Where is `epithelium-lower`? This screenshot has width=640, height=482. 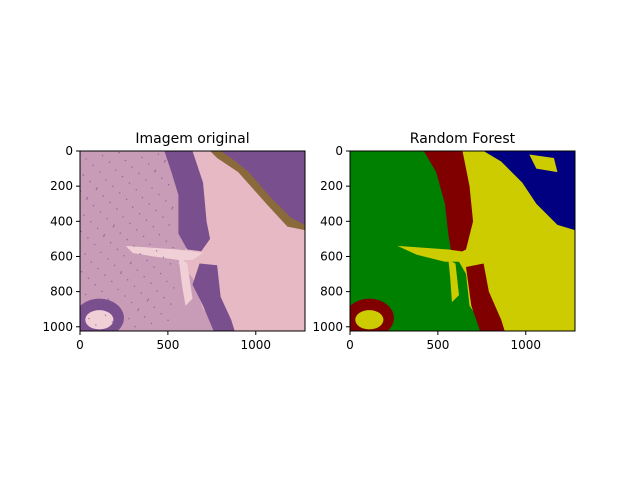 epithelium-lower is located at coordinates (213, 297).